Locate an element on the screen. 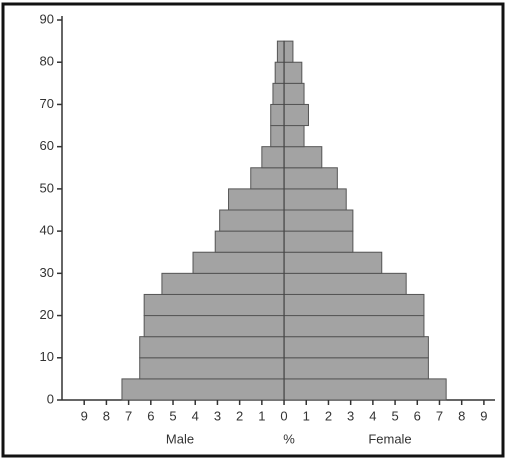 Image resolution: width=509 pixels, height=464 pixels. y-tick-label: 50 is located at coordinates (47, 187).